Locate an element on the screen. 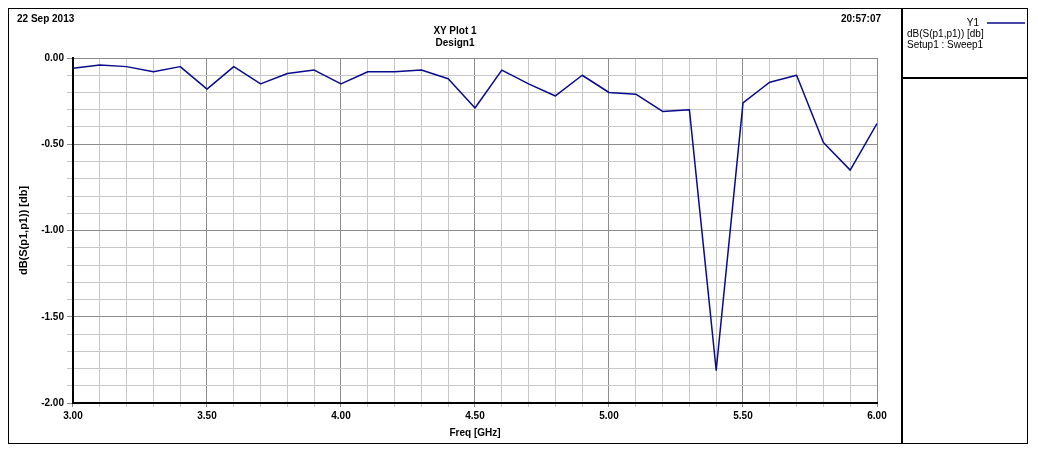 The height and width of the screenshot is (454, 1038). legend-label: Y1 is located at coordinates (972, 22).